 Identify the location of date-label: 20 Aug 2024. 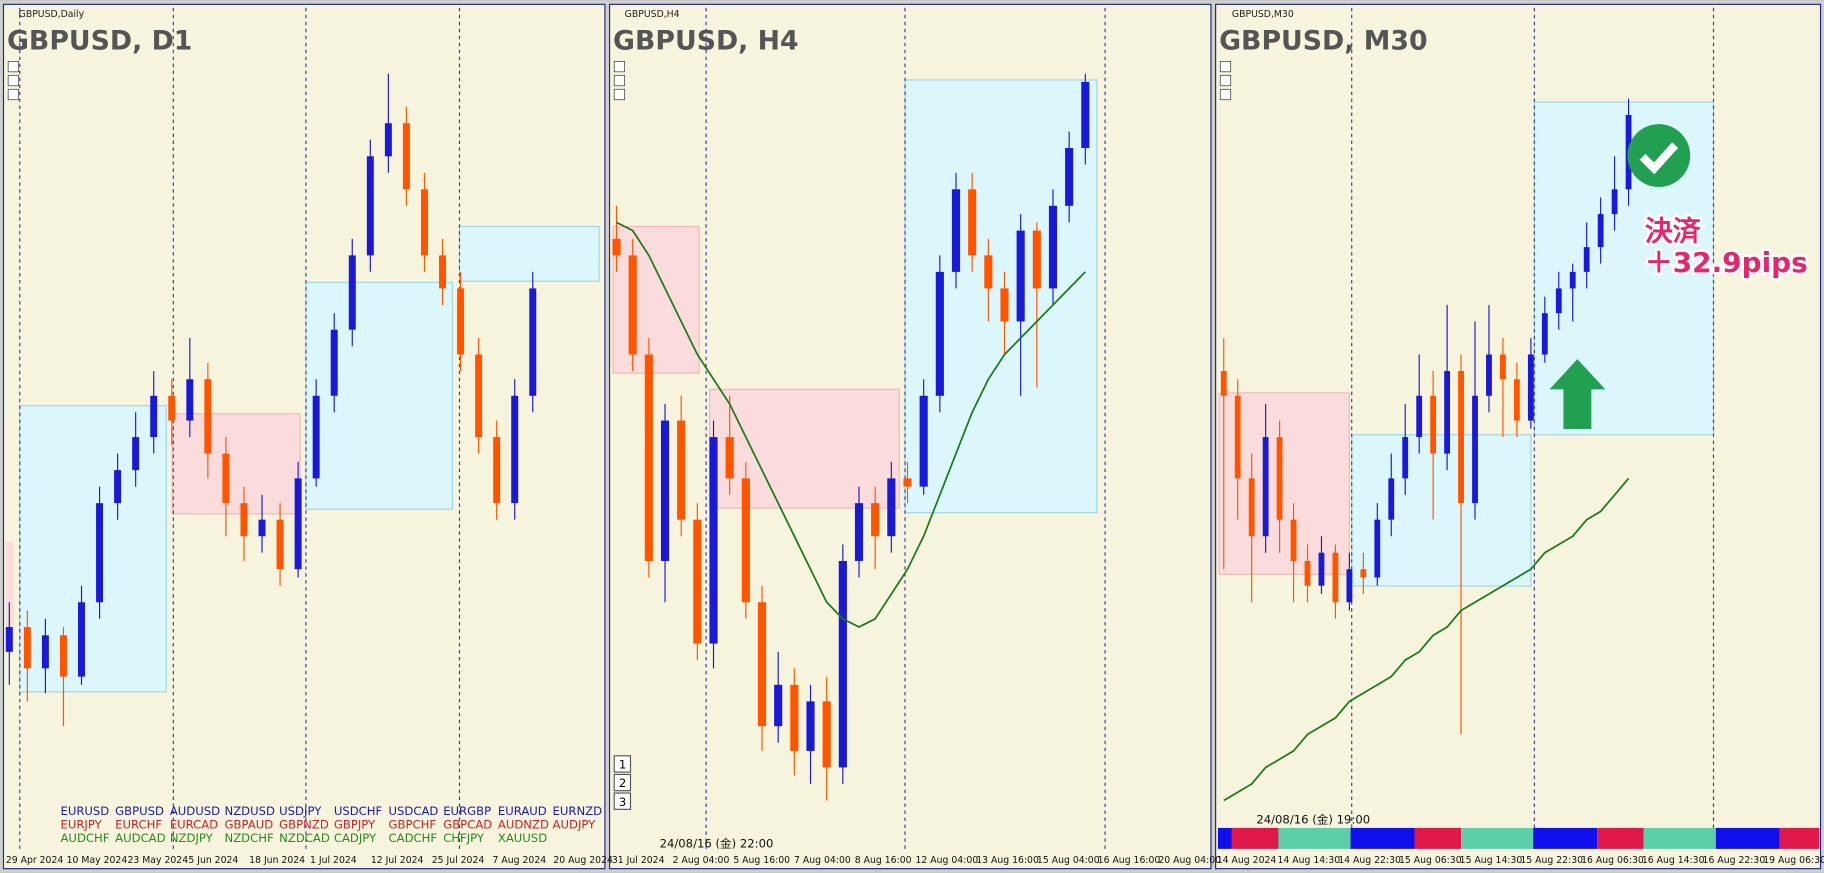
(583, 860).